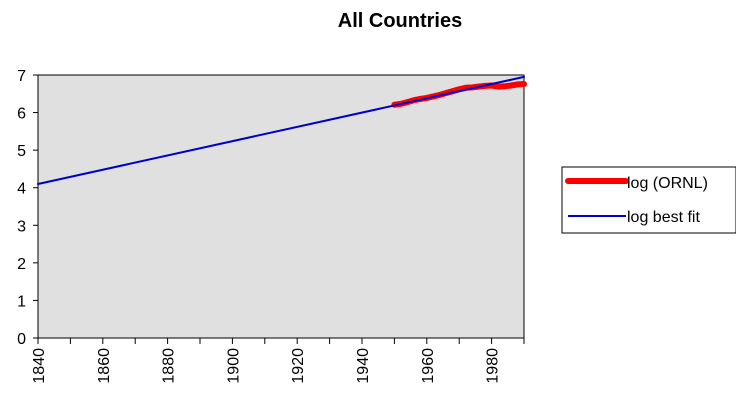  I want to click on legend-label-best-fit: log best fit, so click(663, 217).